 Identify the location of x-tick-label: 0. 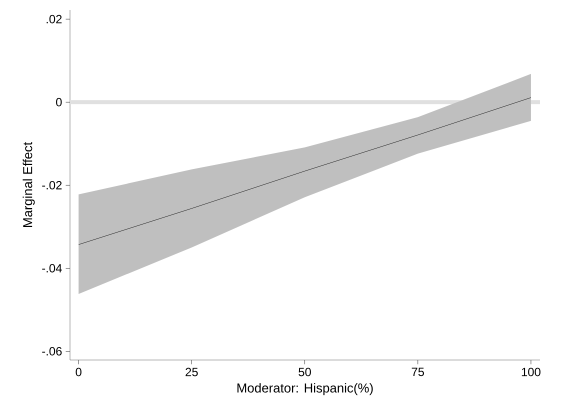
(79, 372).